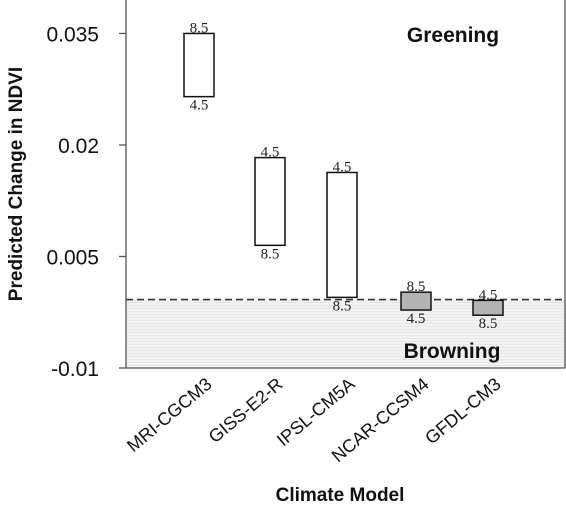  I want to click on browning-hatch, so click(345, 334).